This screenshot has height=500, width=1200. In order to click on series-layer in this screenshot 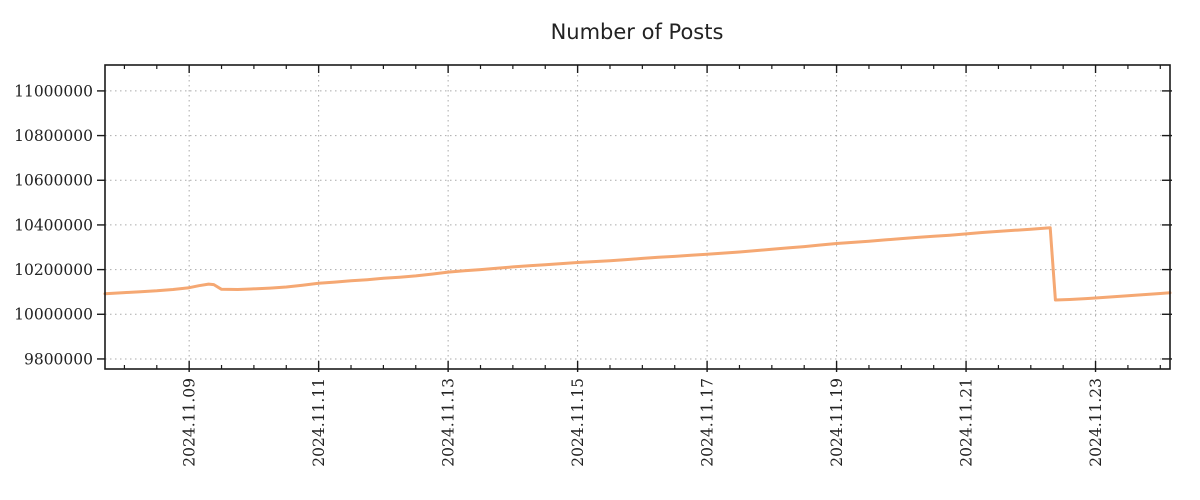, I will do `click(637, 264)`.